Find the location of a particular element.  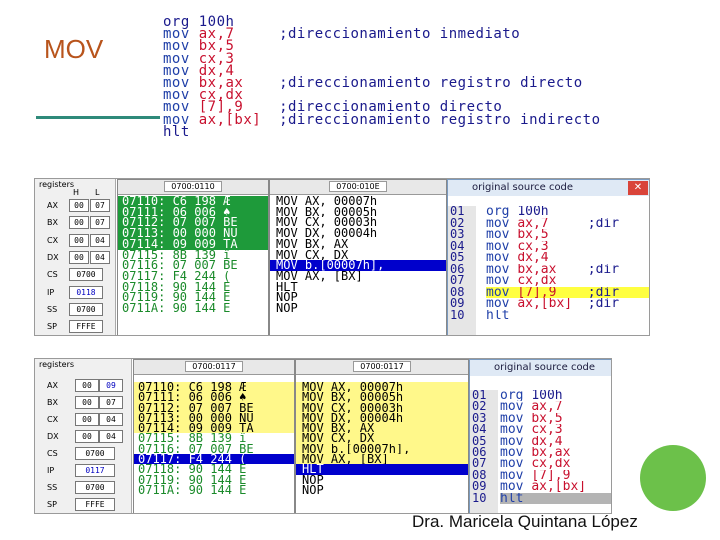

source-line: mov ax,[bx] is located at coordinates (555, 486).